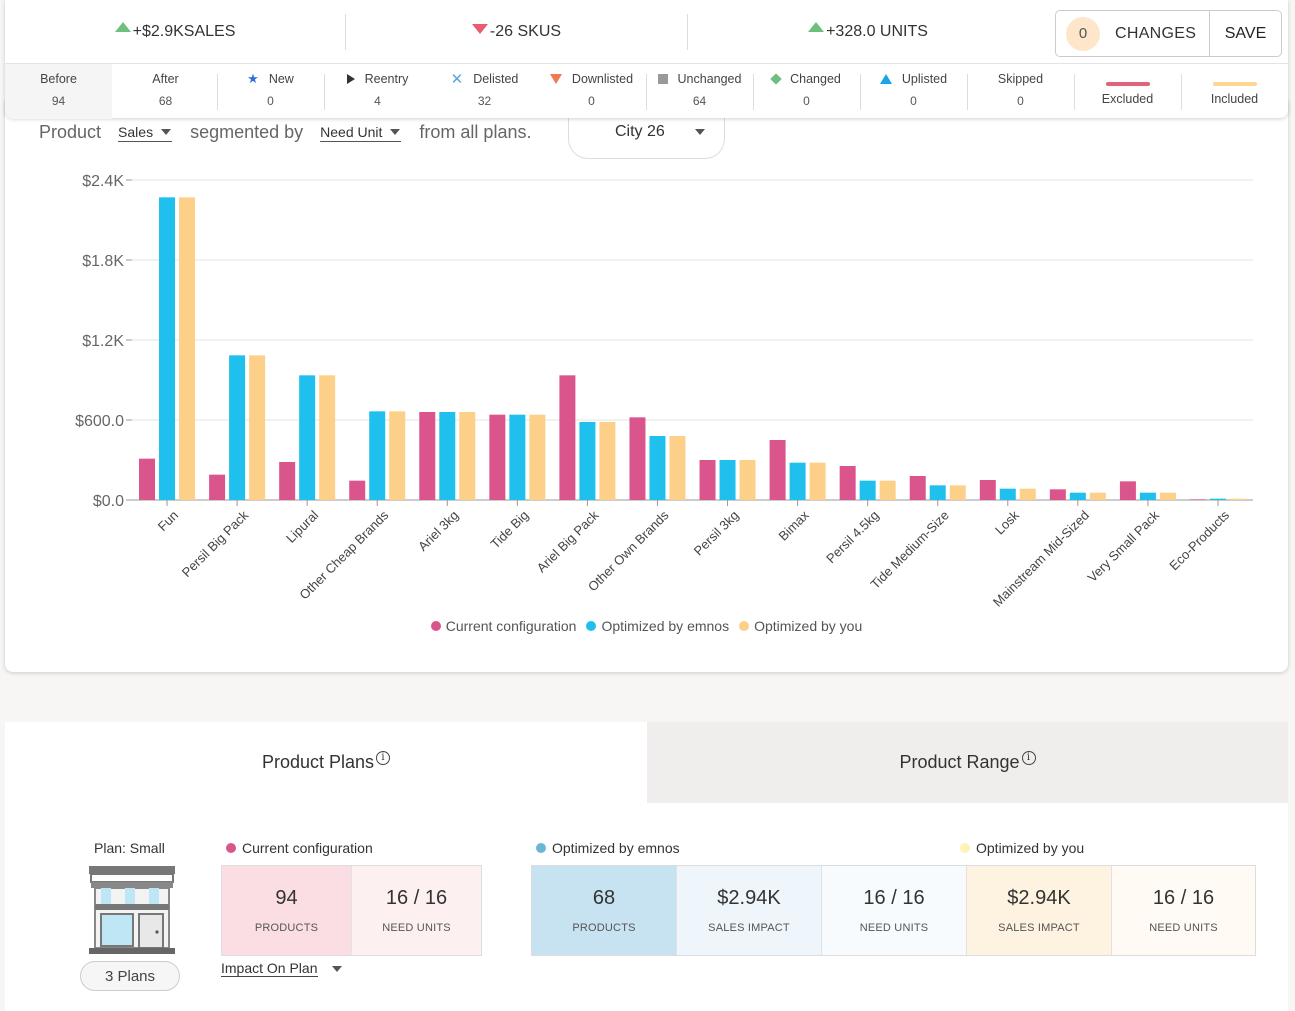 This screenshot has height=1011, width=1295. I want to click on changes-count-badge: 0, so click(1083, 33).